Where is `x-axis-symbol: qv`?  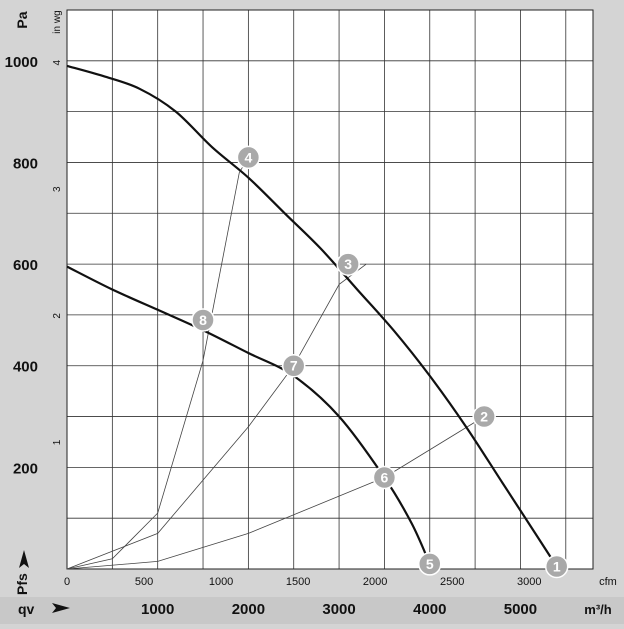 x-axis-symbol: qv is located at coordinates (26, 609).